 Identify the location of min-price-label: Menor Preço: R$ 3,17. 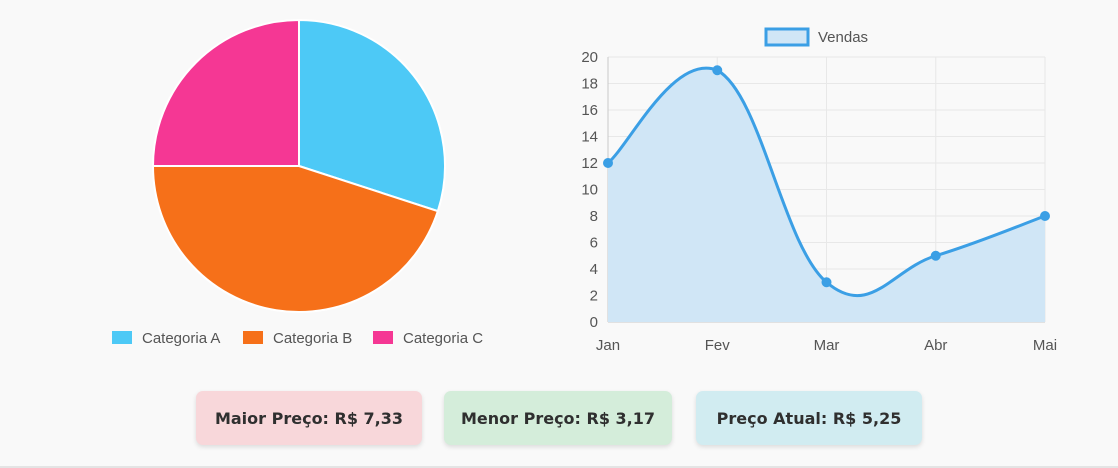
(558, 418).